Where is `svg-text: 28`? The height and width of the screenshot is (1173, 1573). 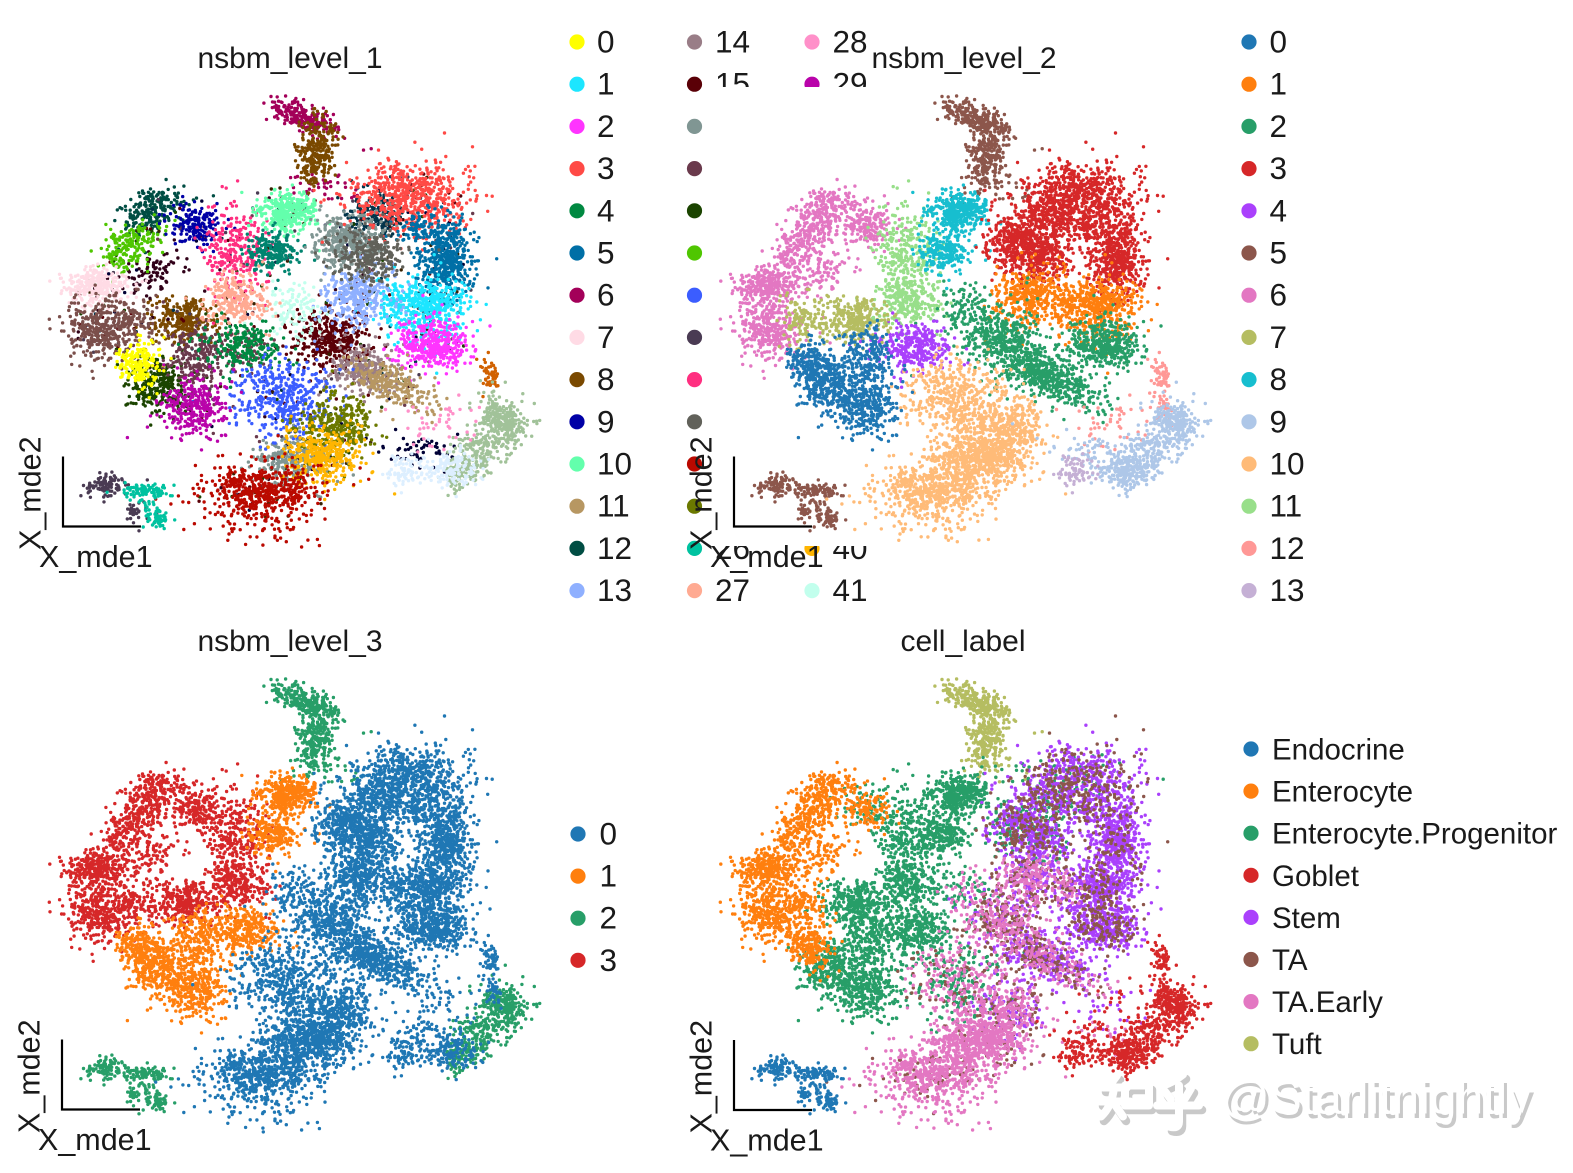
svg-text: 28 is located at coordinates (850, 42).